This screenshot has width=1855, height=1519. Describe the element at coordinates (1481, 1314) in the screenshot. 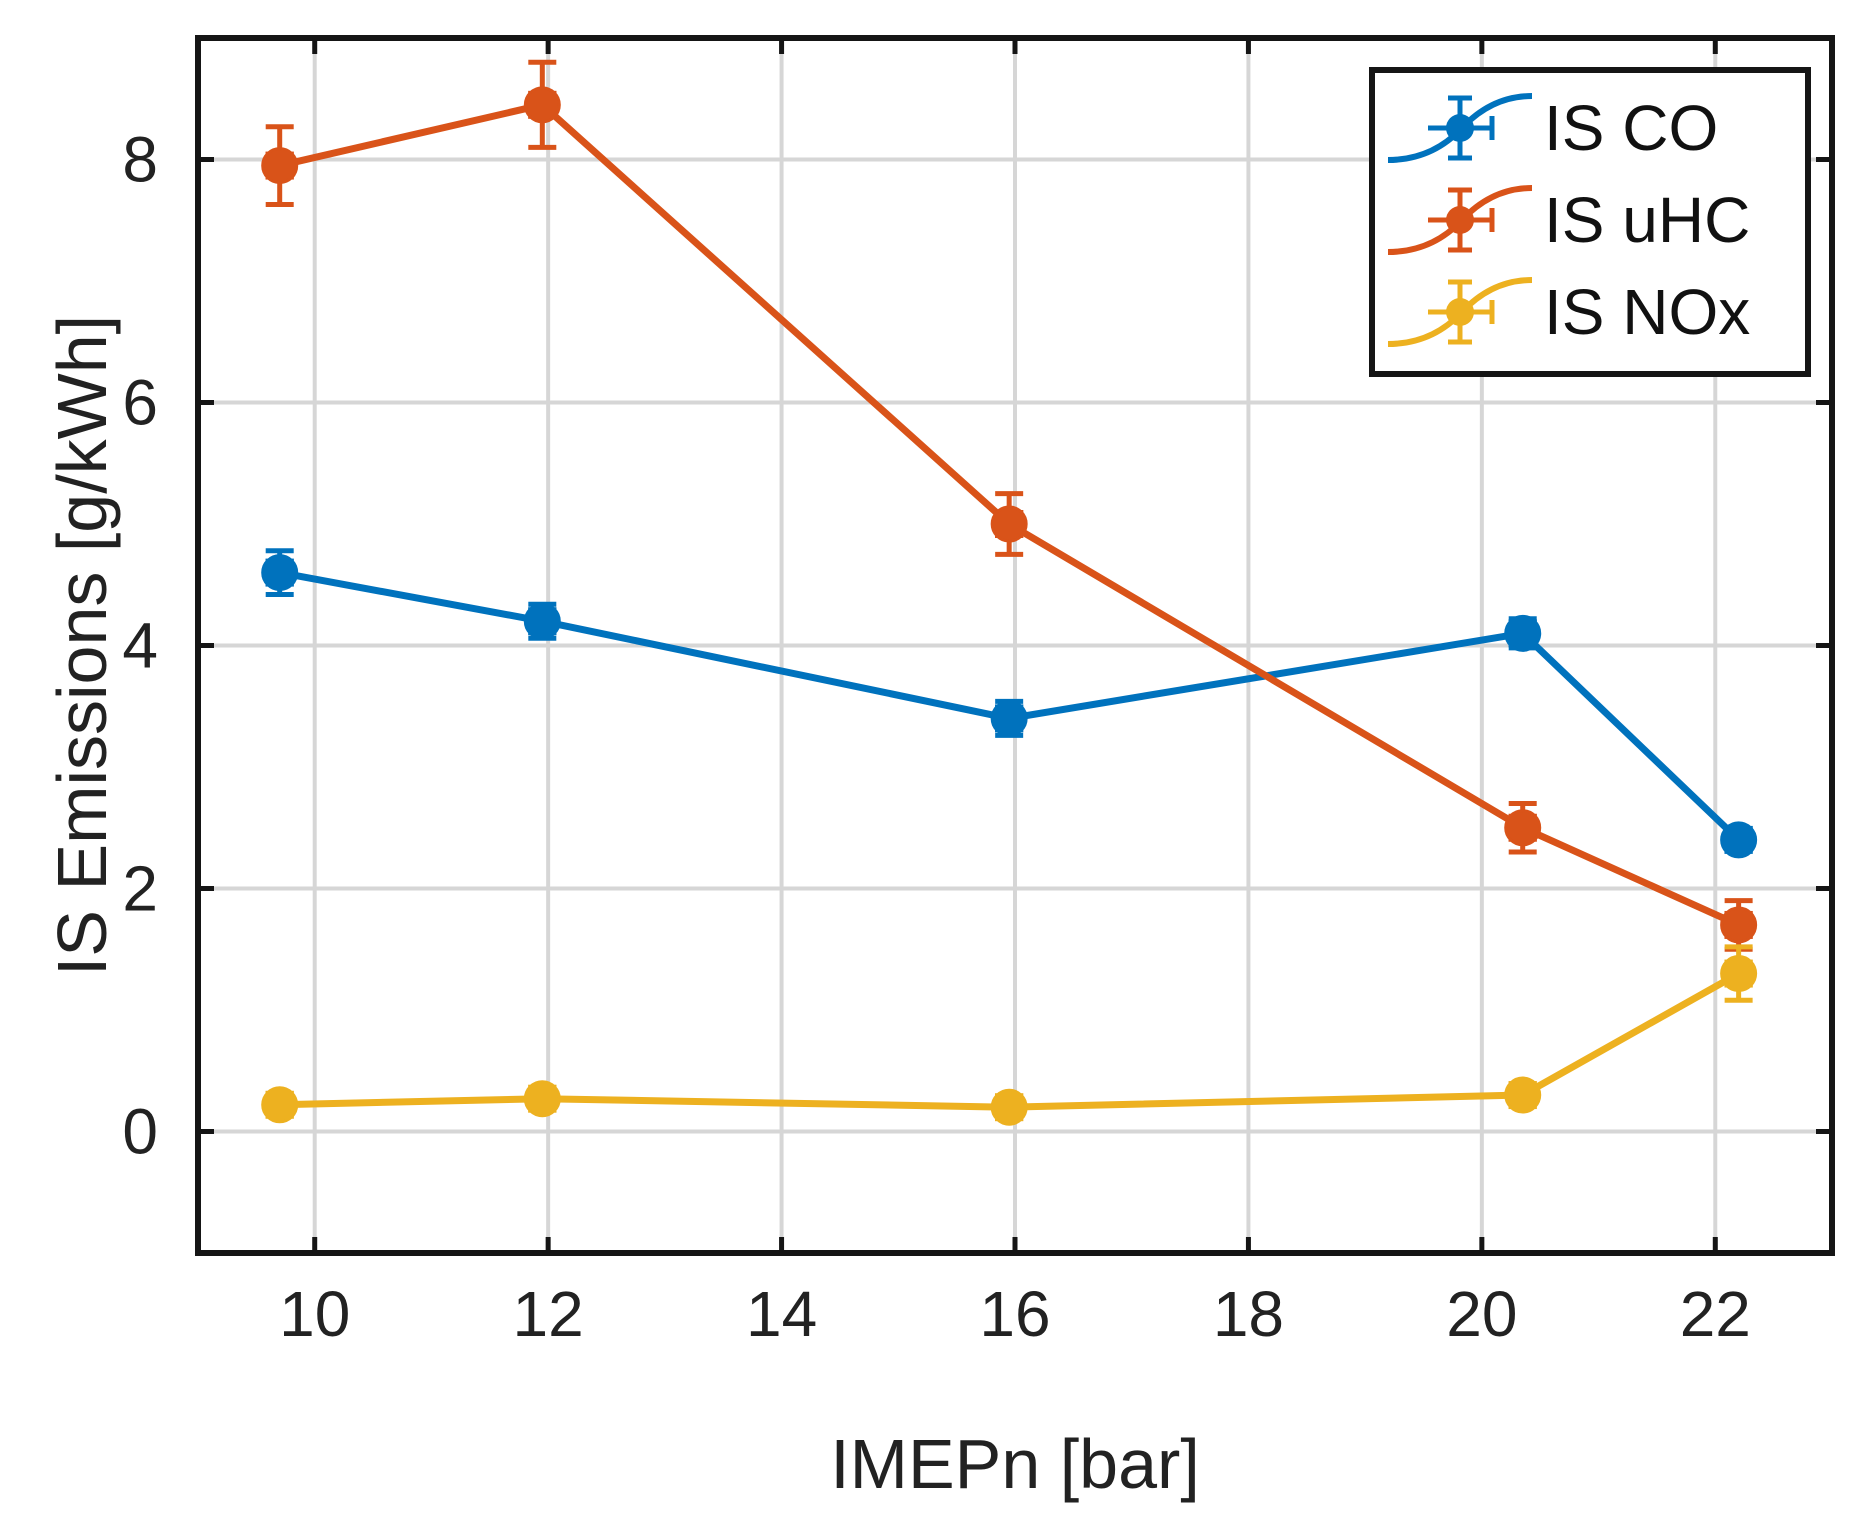

I see `x-tick-label: 20` at that location.